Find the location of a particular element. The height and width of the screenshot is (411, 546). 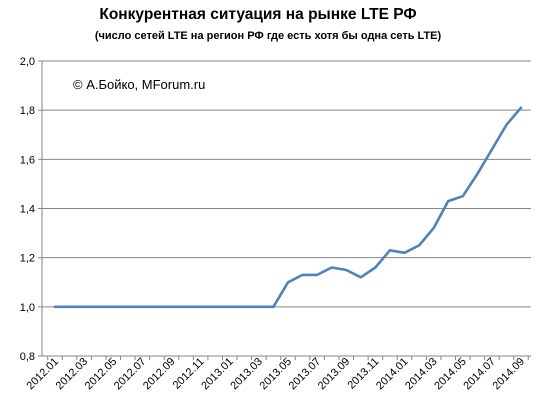

y-tick-label: 1,2 is located at coordinates (27, 259).